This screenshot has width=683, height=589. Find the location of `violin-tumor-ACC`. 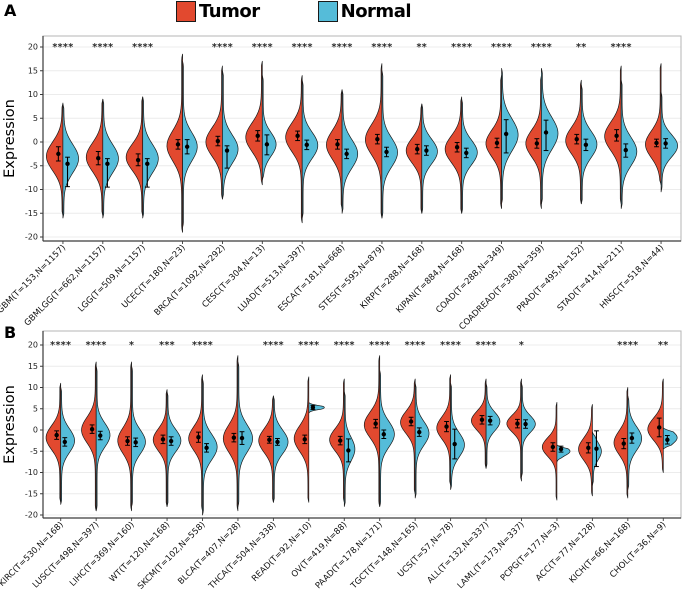

violin-tumor-ACC is located at coordinates (585, 450).